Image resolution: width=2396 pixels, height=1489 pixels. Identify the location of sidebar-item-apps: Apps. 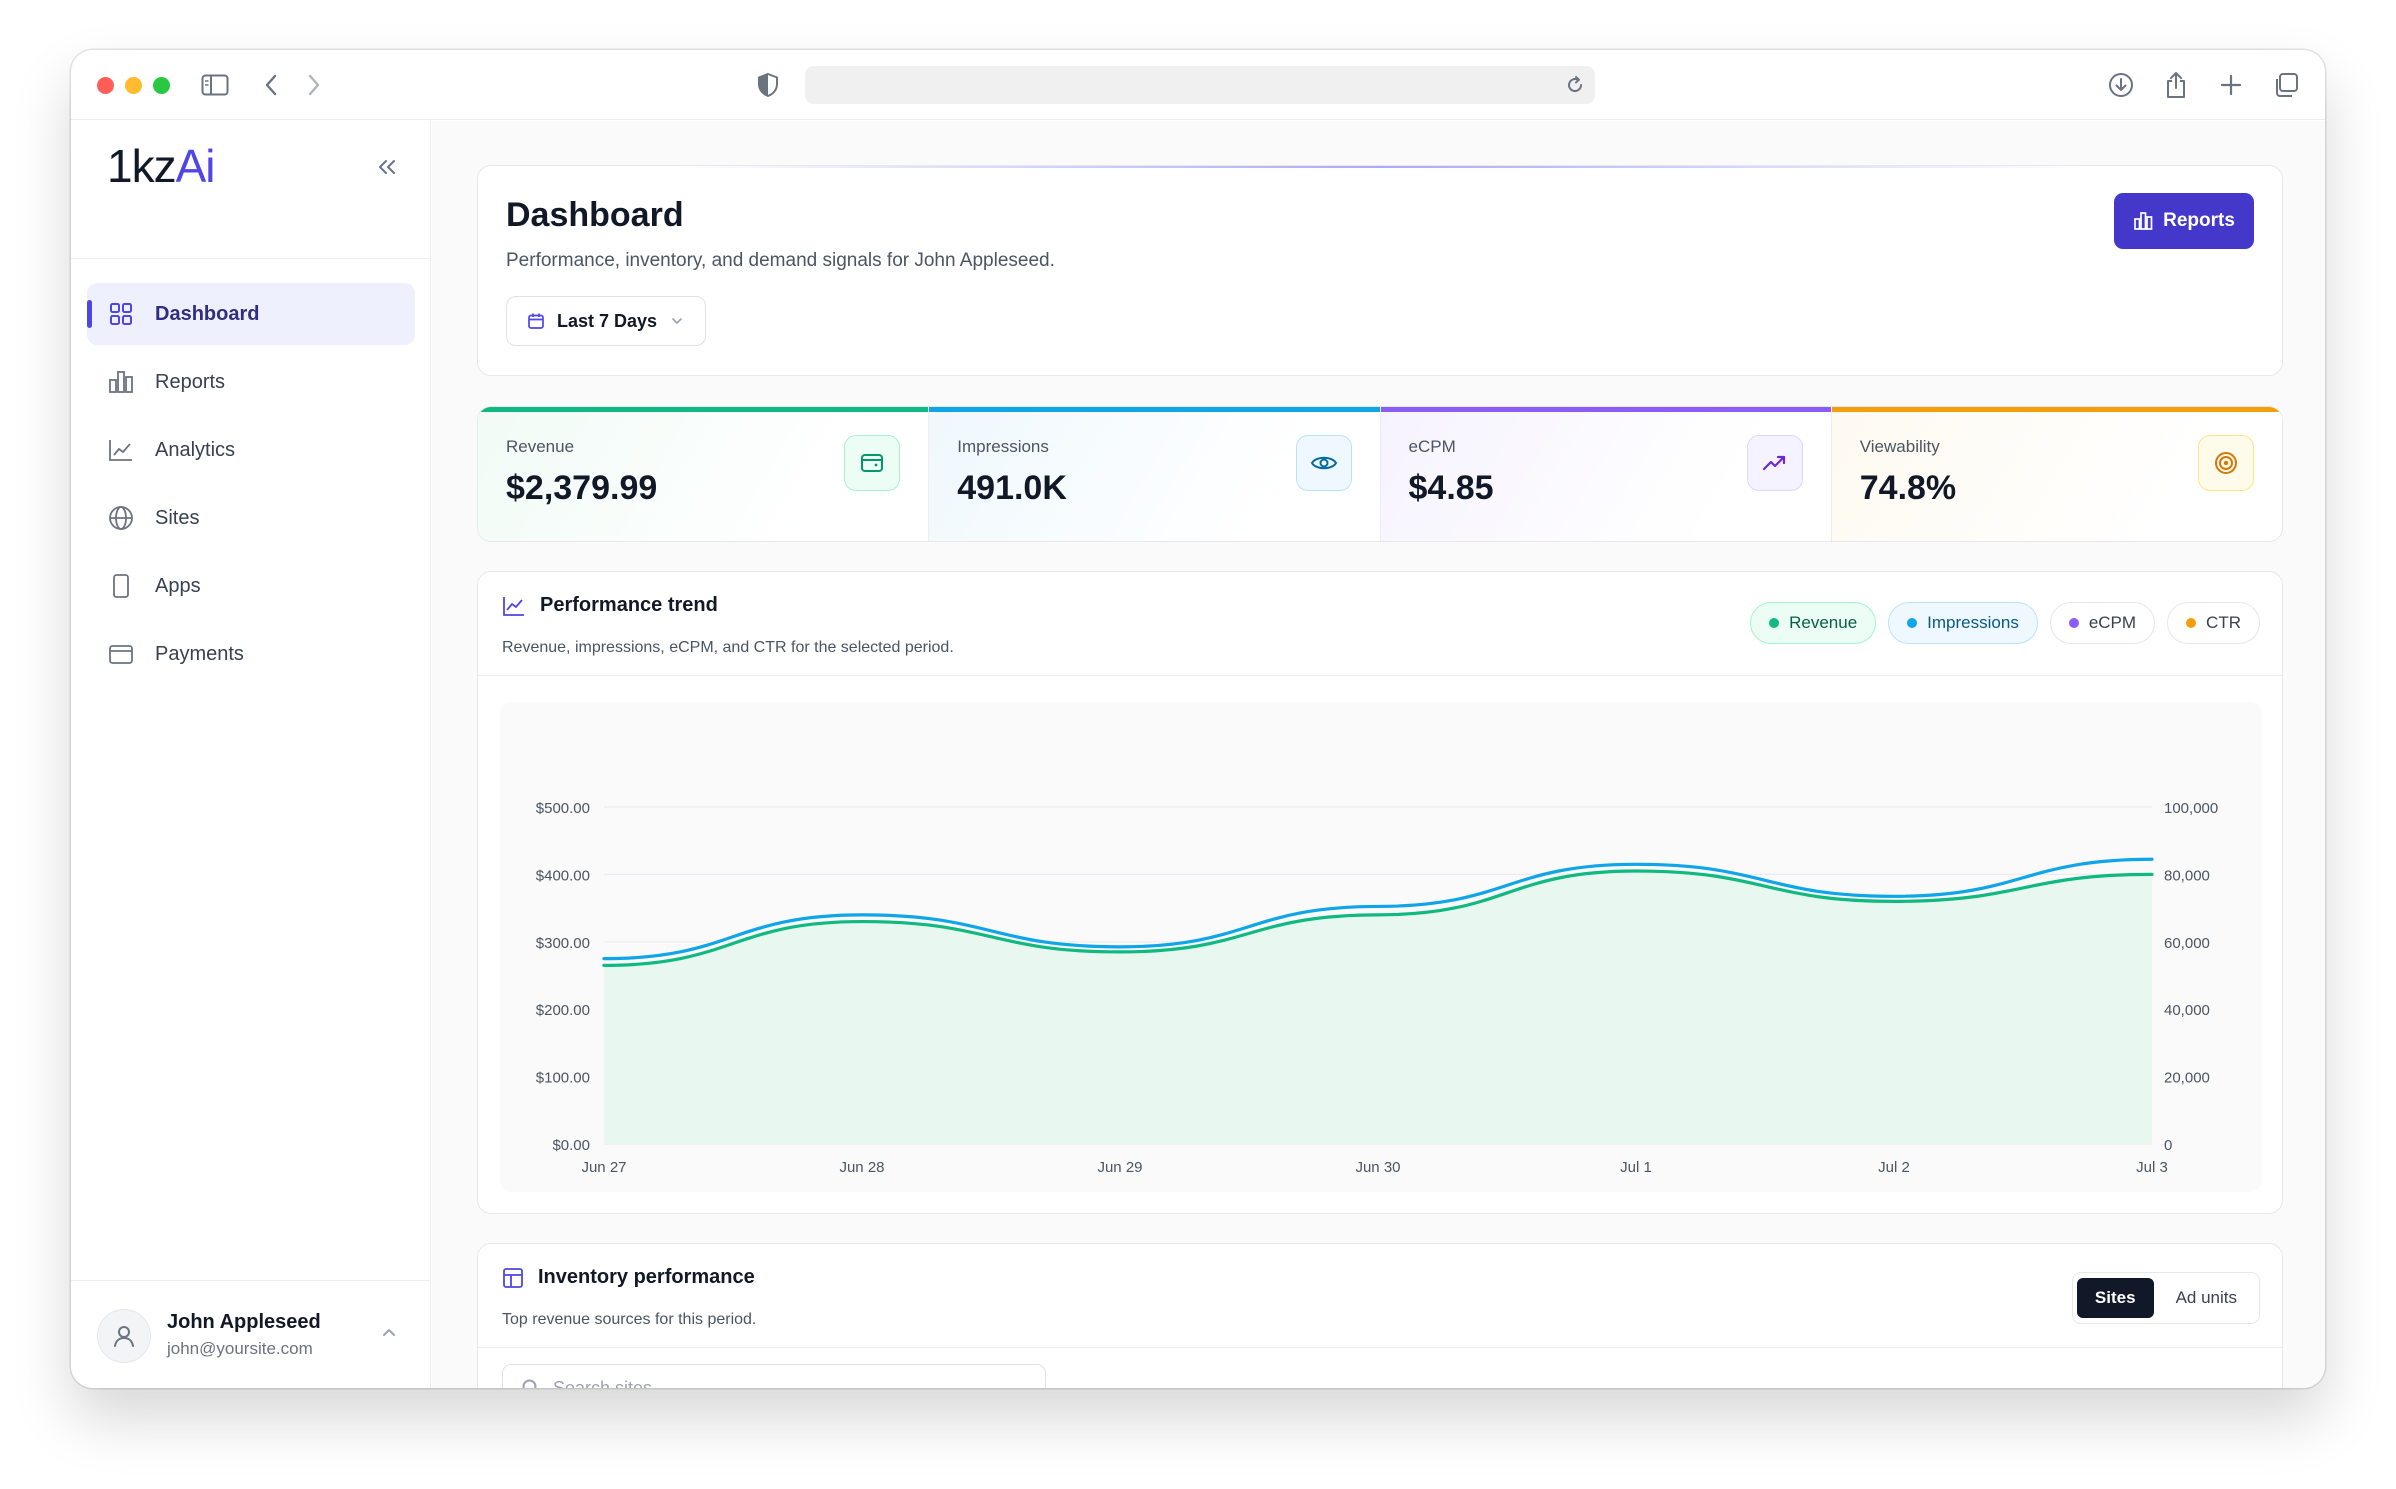
(251, 586).